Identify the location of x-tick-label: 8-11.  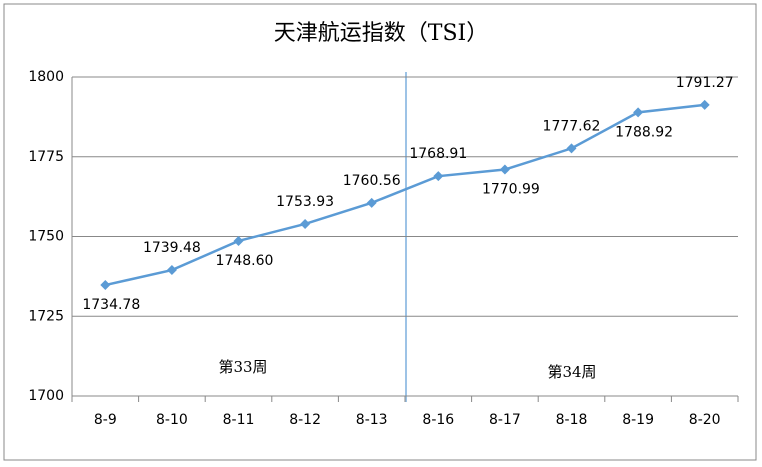
(239, 420).